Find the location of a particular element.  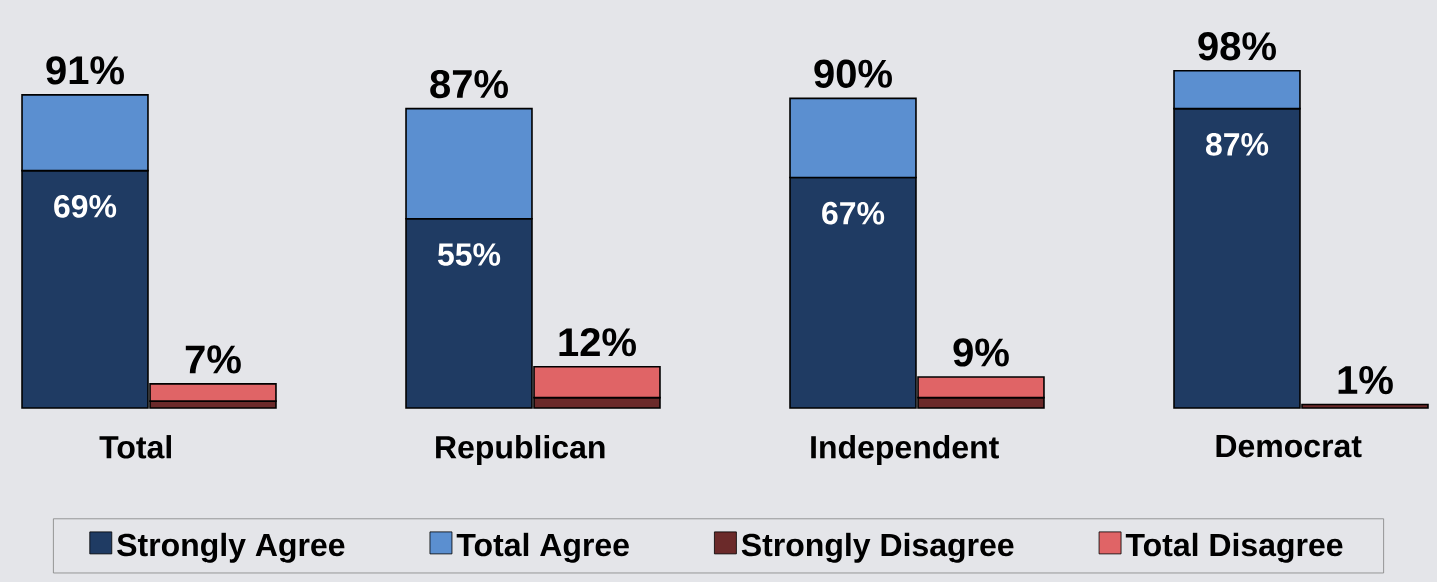

x-tick-label: Independent is located at coordinates (905, 450).